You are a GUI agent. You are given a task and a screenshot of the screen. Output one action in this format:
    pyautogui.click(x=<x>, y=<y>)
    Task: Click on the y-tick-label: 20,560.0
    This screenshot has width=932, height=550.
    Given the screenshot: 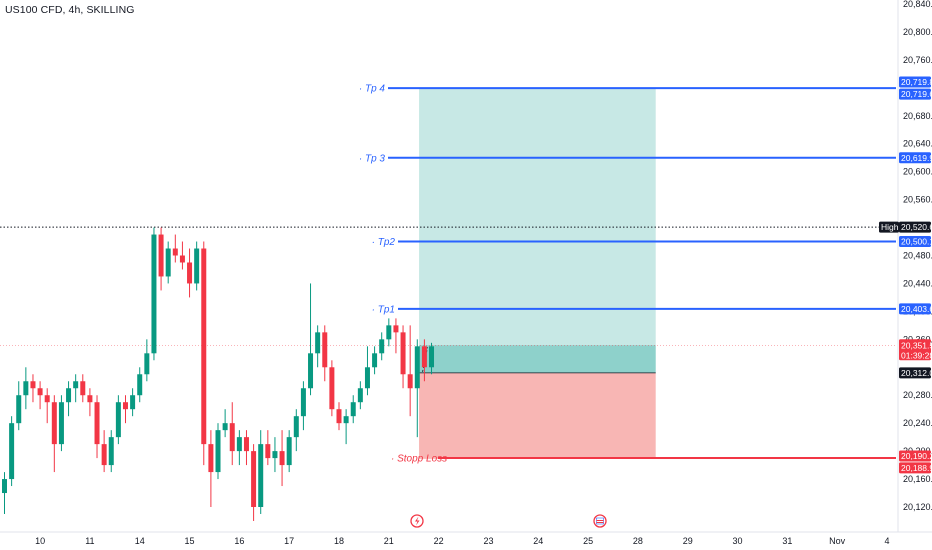 What is the action you would take?
    pyautogui.click(x=917, y=200)
    